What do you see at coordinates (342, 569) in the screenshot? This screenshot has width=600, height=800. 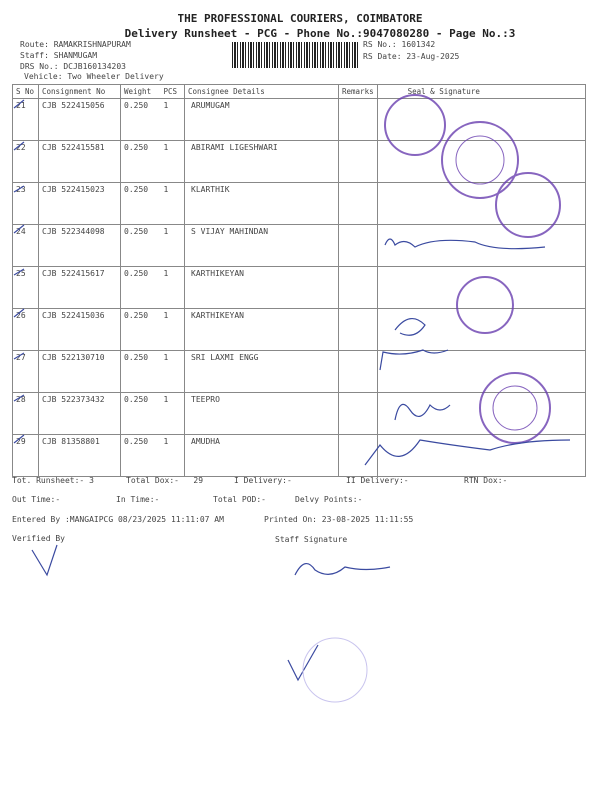 I see `signature-staff` at bounding box center [342, 569].